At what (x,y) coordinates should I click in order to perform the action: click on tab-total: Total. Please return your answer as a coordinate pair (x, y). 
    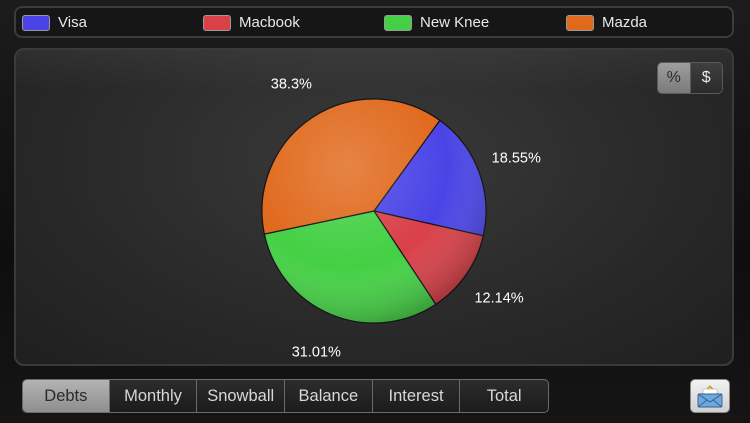
    Looking at the image, I should click on (503, 396).